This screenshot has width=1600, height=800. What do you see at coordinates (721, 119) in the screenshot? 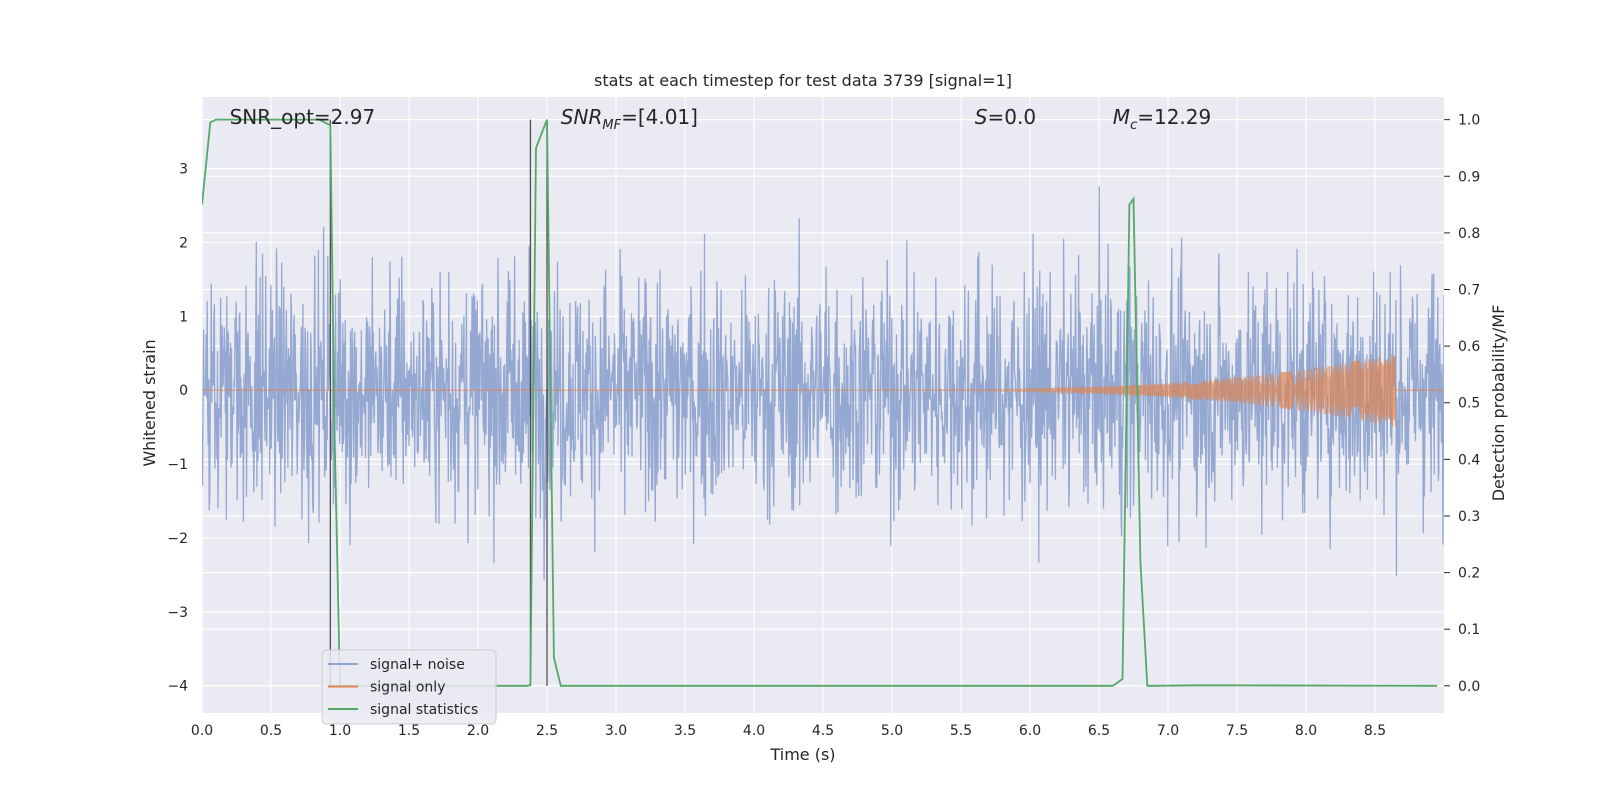
I see `annotations: SNR_opt=2.97 SNRMF=[4.01] S=0.0 Mc=12.29` at bounding box center [721, 119].